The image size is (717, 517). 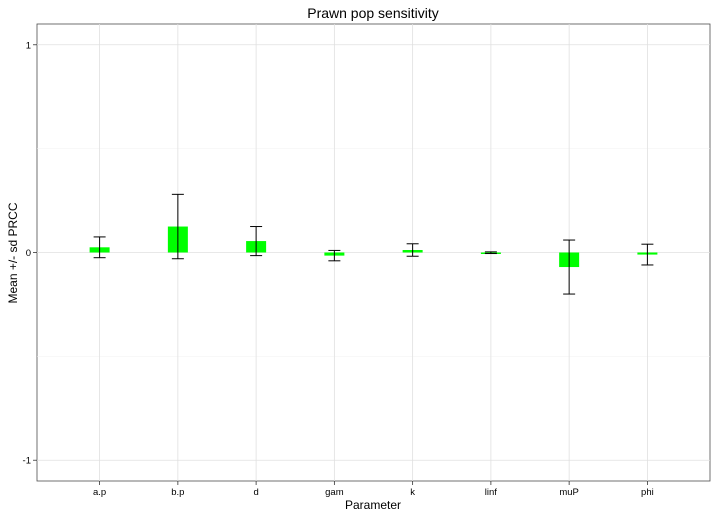 What do you see at coordinates (28, 45) in the screenshot?
I see `y-tick-label: 1` at bounding box center [28, 45].